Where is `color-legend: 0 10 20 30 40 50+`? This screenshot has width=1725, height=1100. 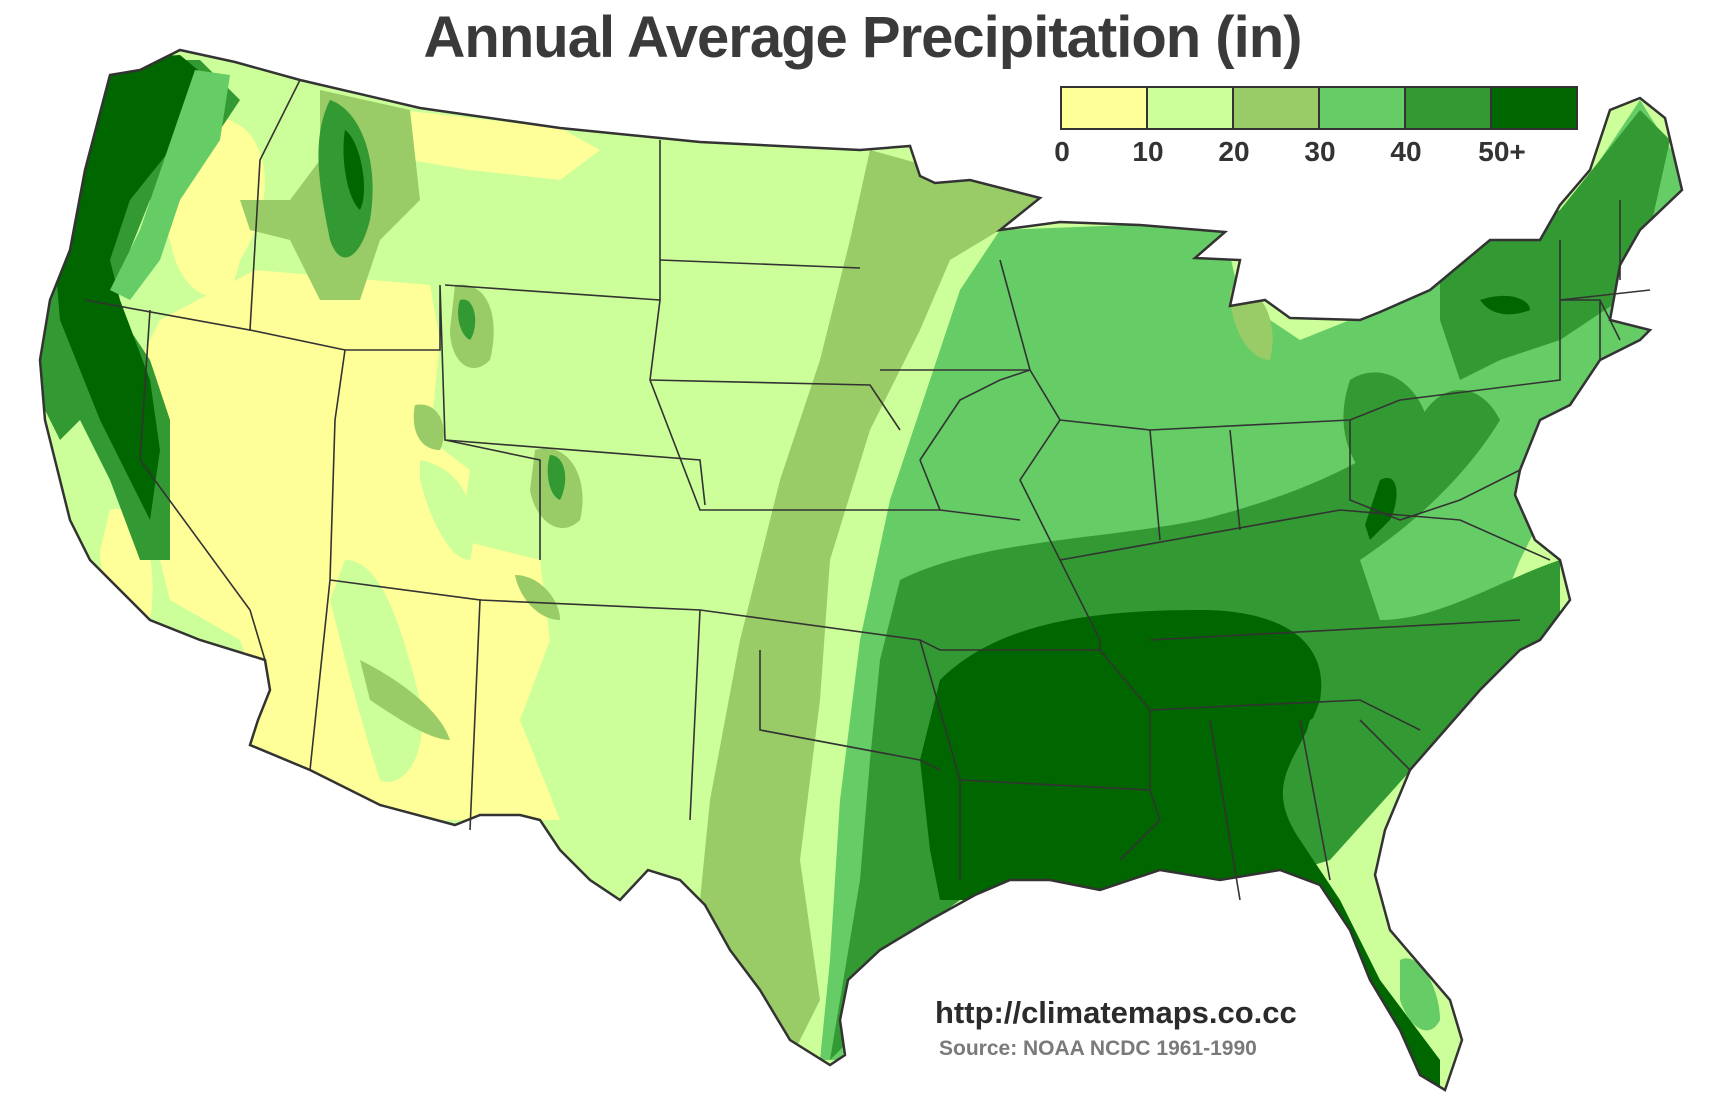
color-legend: 0 10 20 30 40 50+ is located at coordinates (1317, 126).